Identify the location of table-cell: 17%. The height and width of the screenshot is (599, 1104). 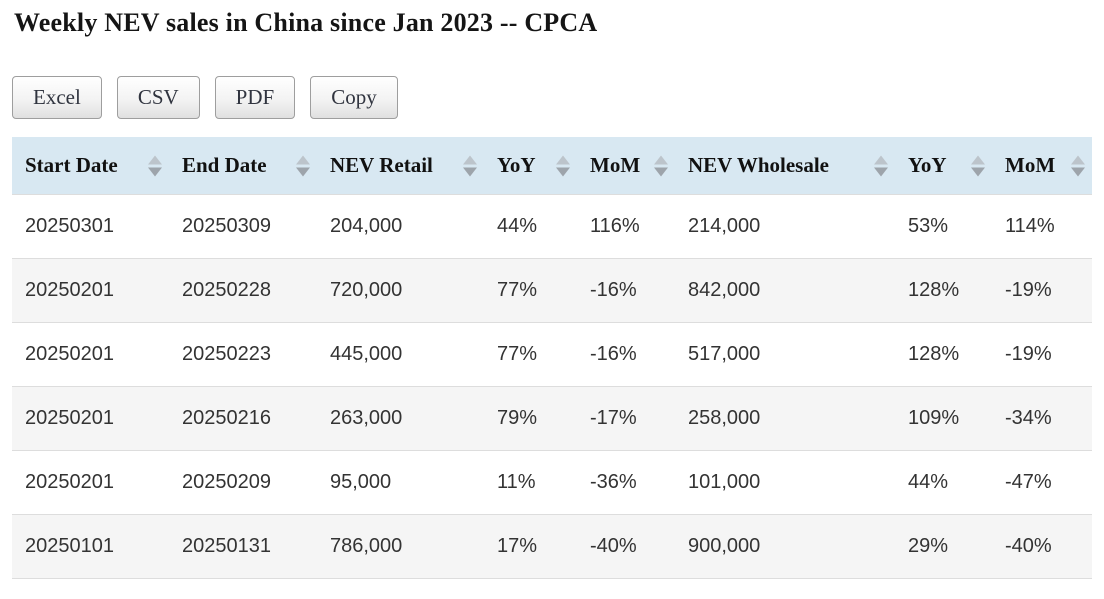
(530, 547).